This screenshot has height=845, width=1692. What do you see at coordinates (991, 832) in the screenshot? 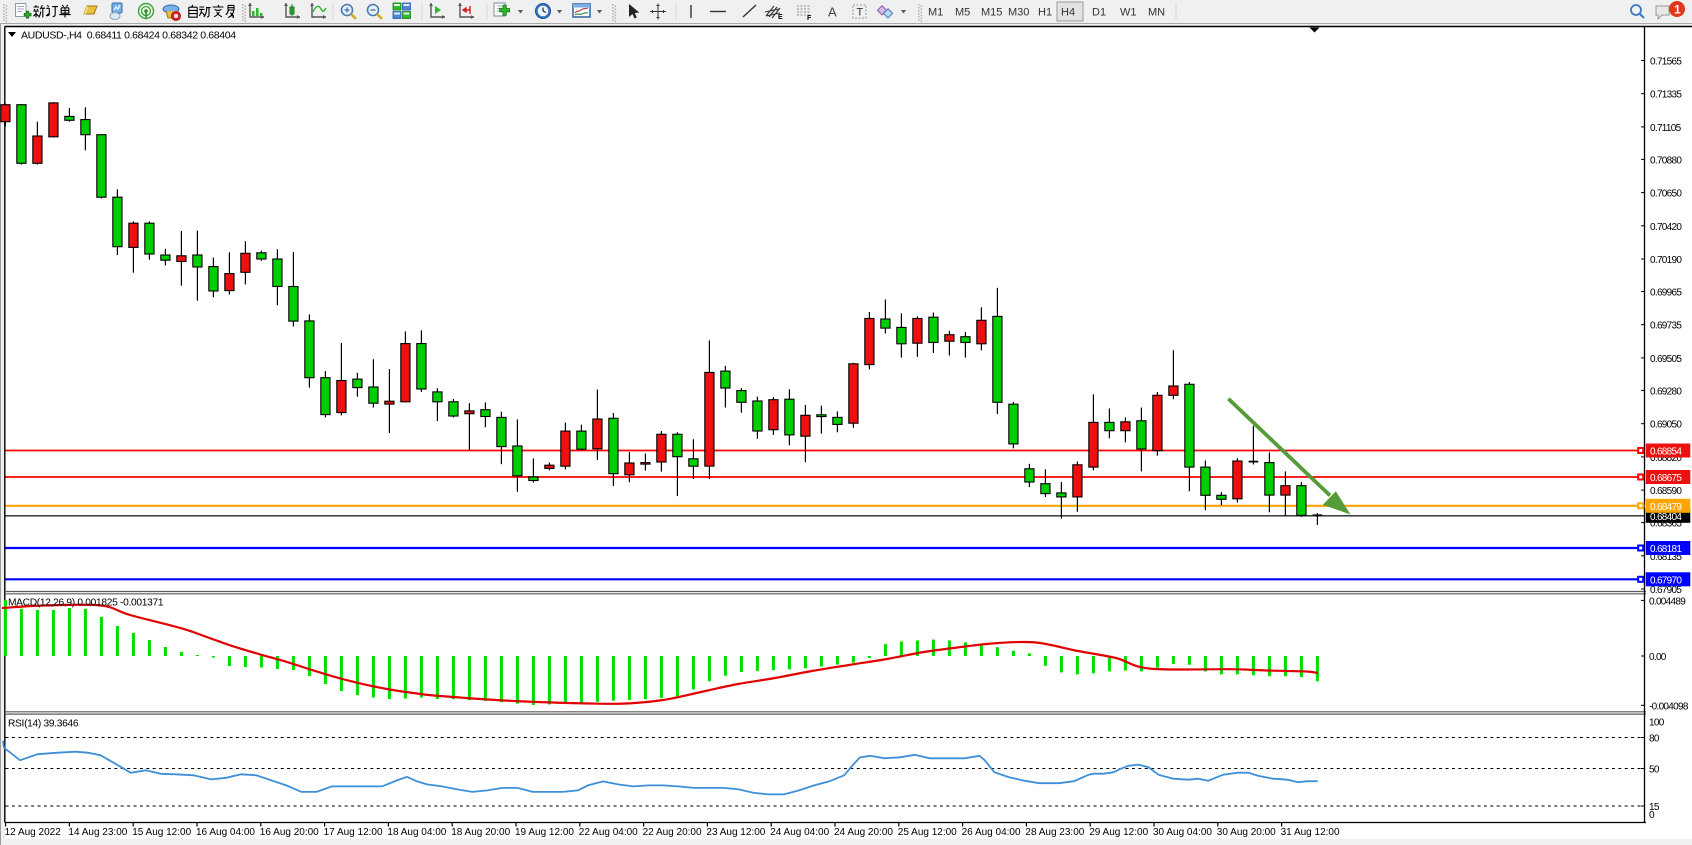
I see `svg-text: 26 Aug 04:00` at bounding box center [991, 832].